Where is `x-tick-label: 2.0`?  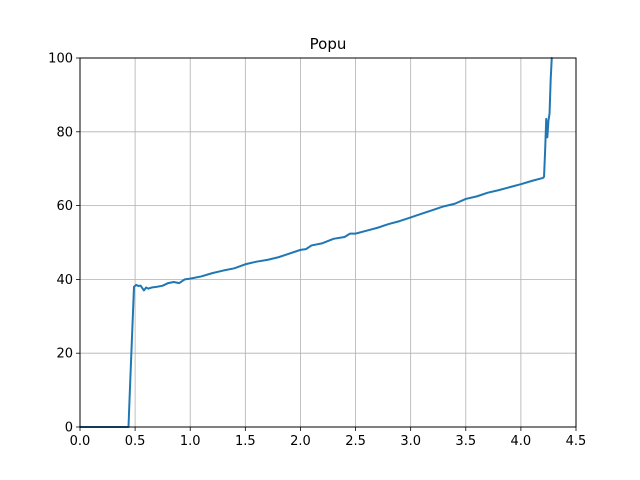 x-tick-label: 2.0 is located at coordinates (300, 441).